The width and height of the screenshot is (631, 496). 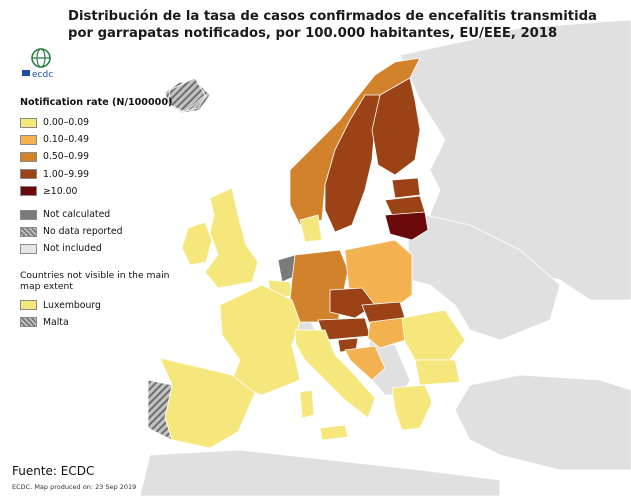 I want to click on legend-item-not-calculated: Not calculated, so click(x=105, y=214).